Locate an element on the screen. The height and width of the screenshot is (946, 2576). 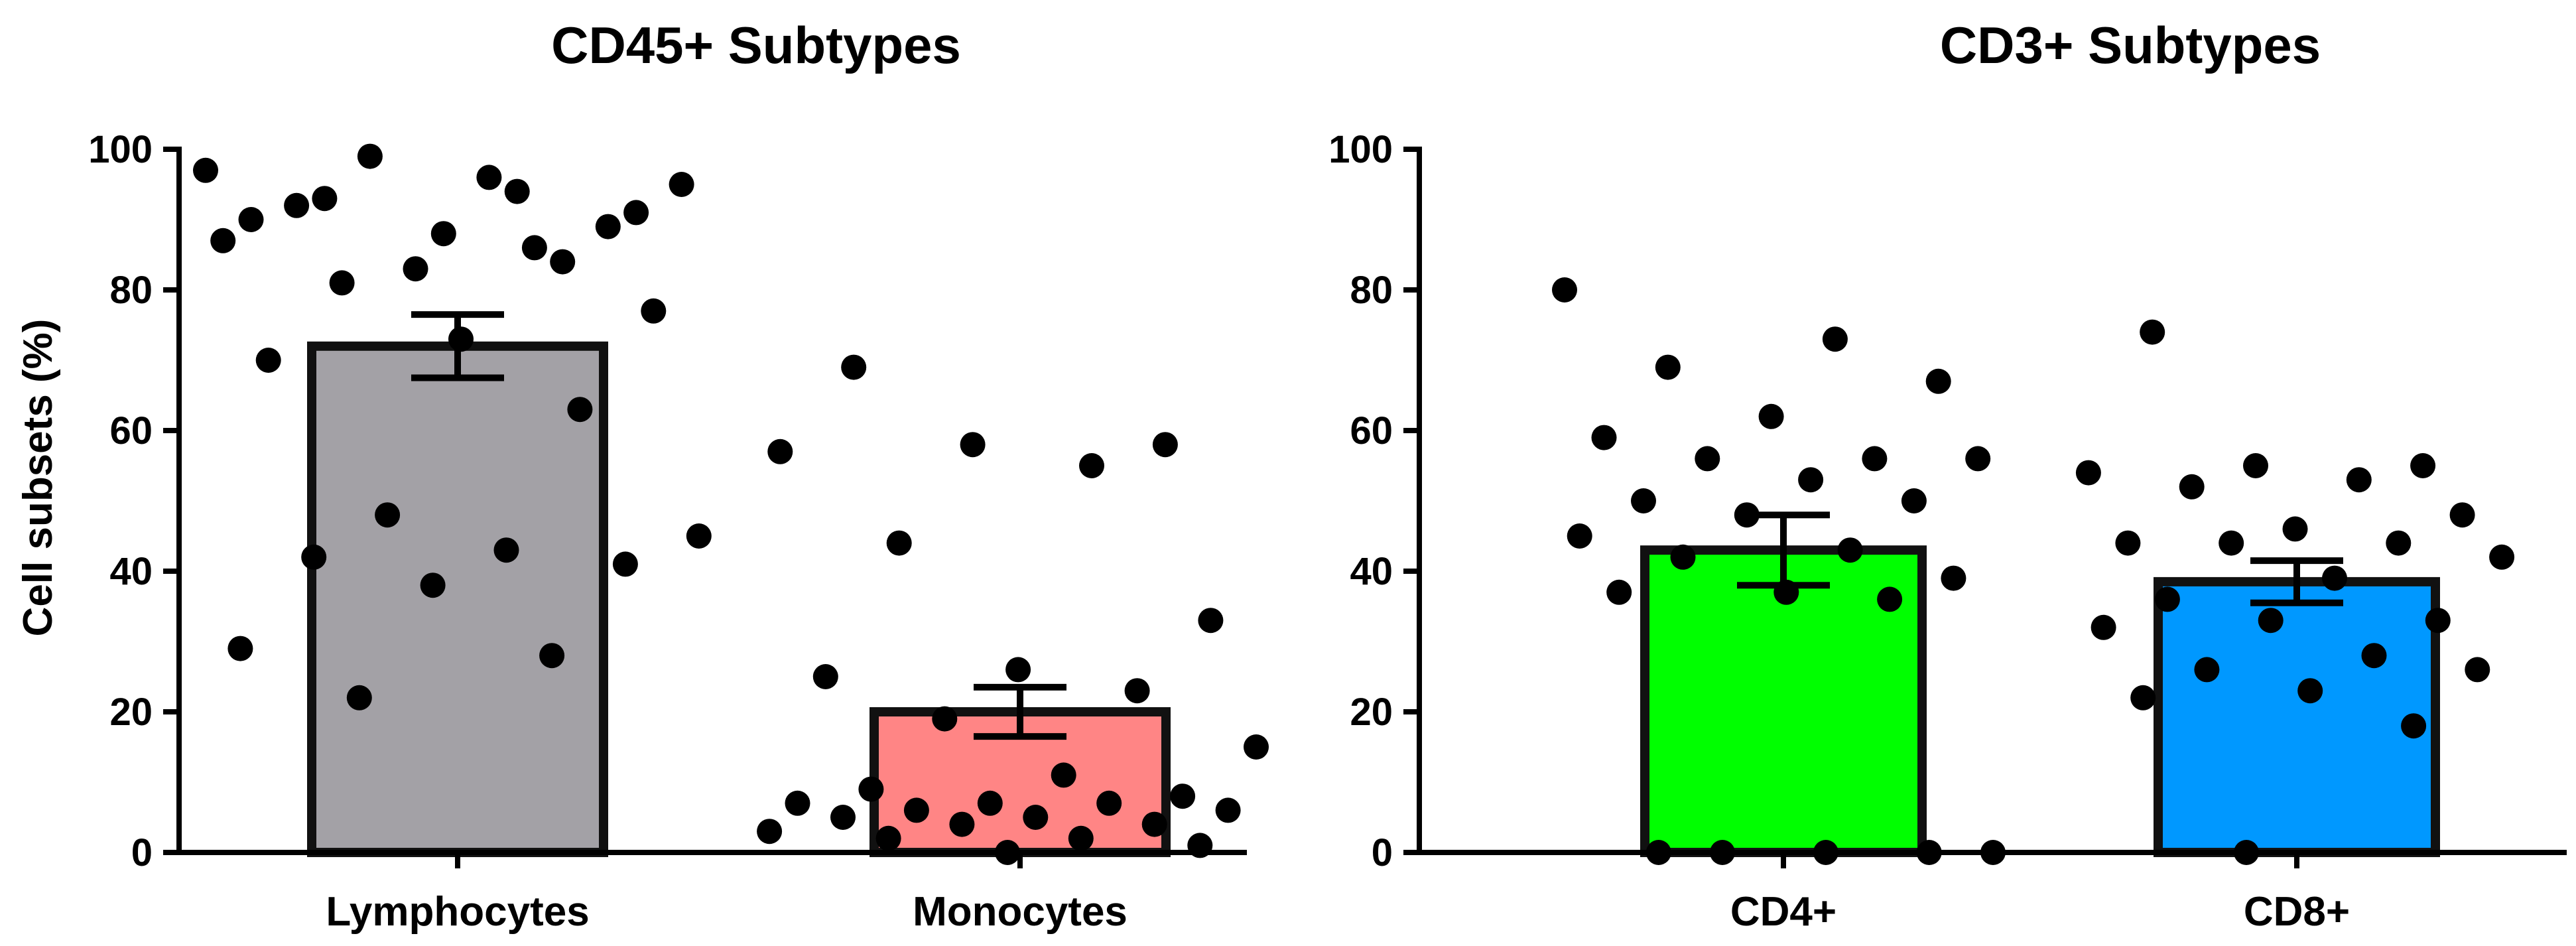
y-tick-label: 80 is located at coordinates (1372, 290).